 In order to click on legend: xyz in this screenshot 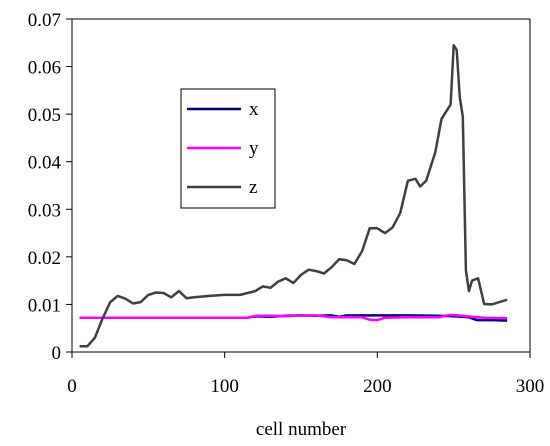, I will do `click(228, 148)`.